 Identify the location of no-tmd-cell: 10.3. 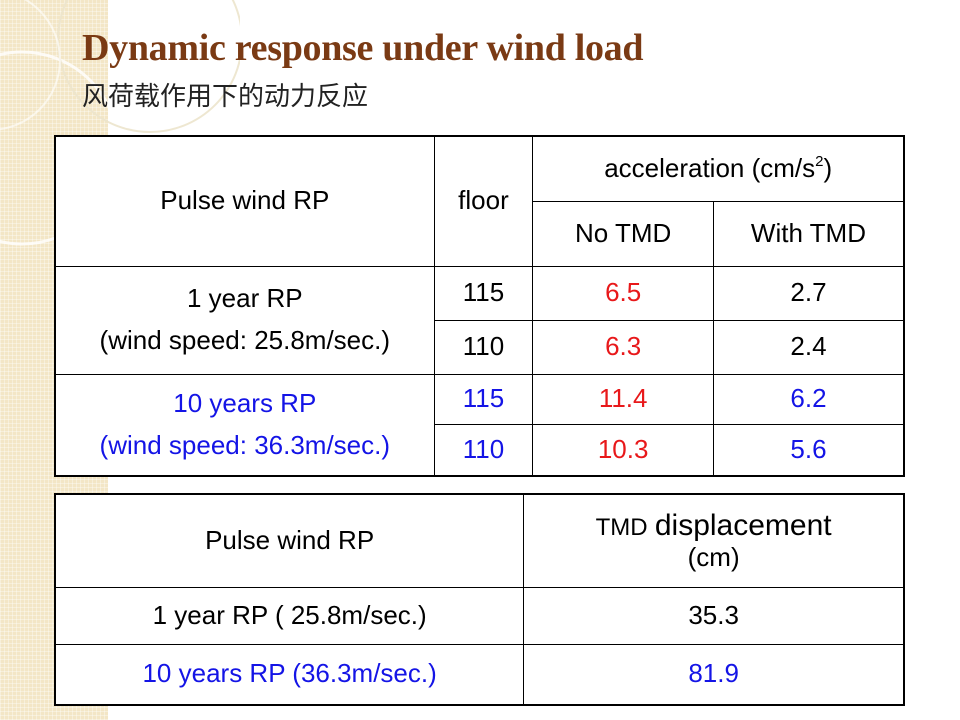
(623, 450).